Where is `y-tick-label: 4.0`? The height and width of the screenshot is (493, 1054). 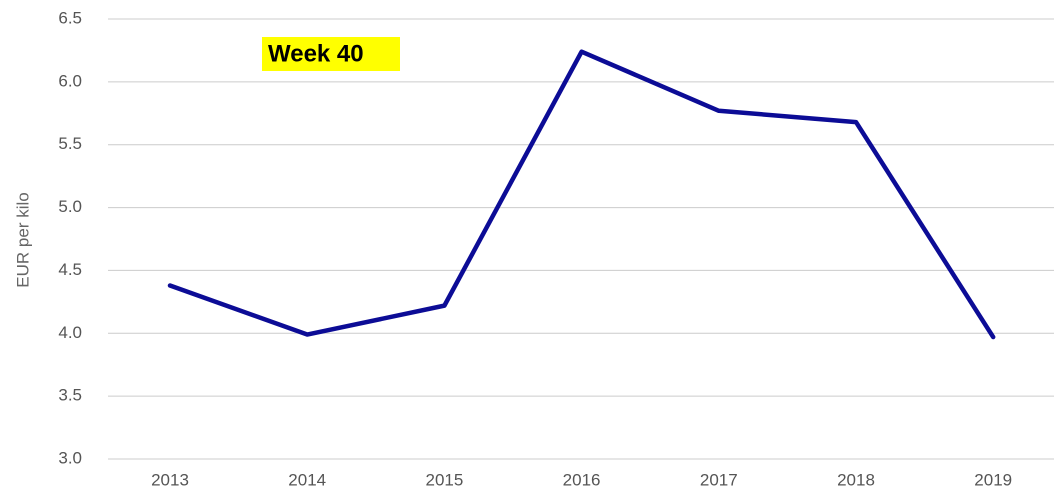
y-tick-label: 4.0 is located at coordinates (70, 332).